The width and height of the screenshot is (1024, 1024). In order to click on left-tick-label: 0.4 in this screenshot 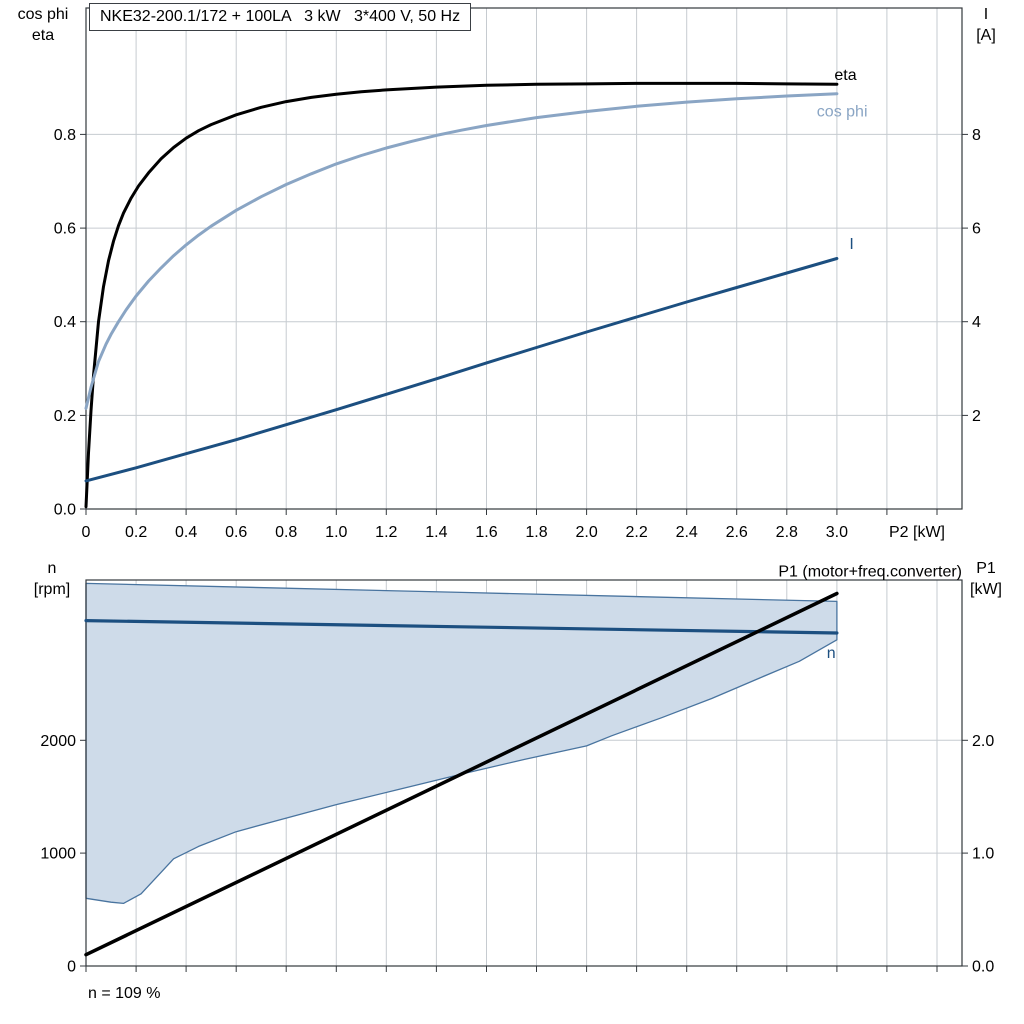, I will do `click(65, 322)`.